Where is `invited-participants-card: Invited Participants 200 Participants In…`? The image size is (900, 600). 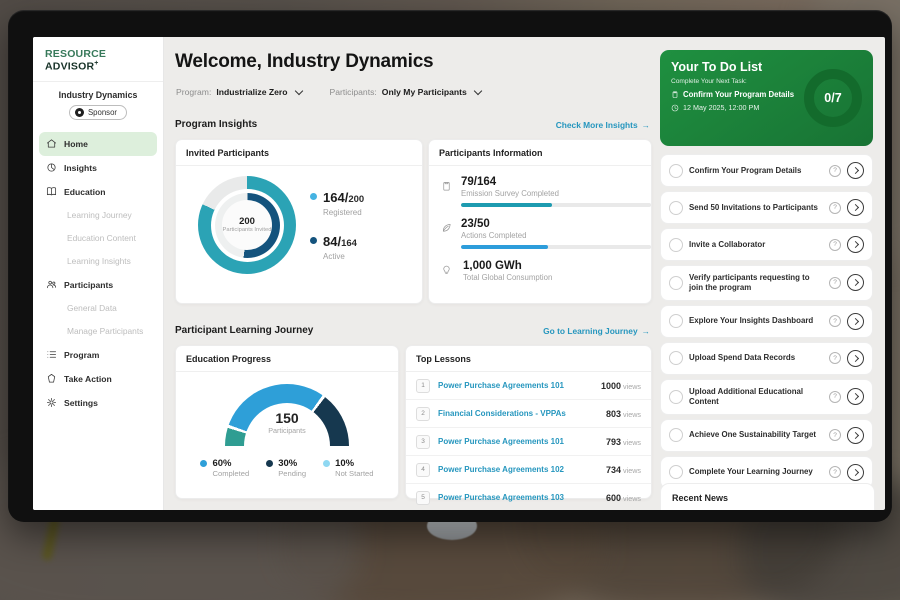 invited-participants-card: Invited Participants 200 Participants In… is located at coordinates (299, 221).